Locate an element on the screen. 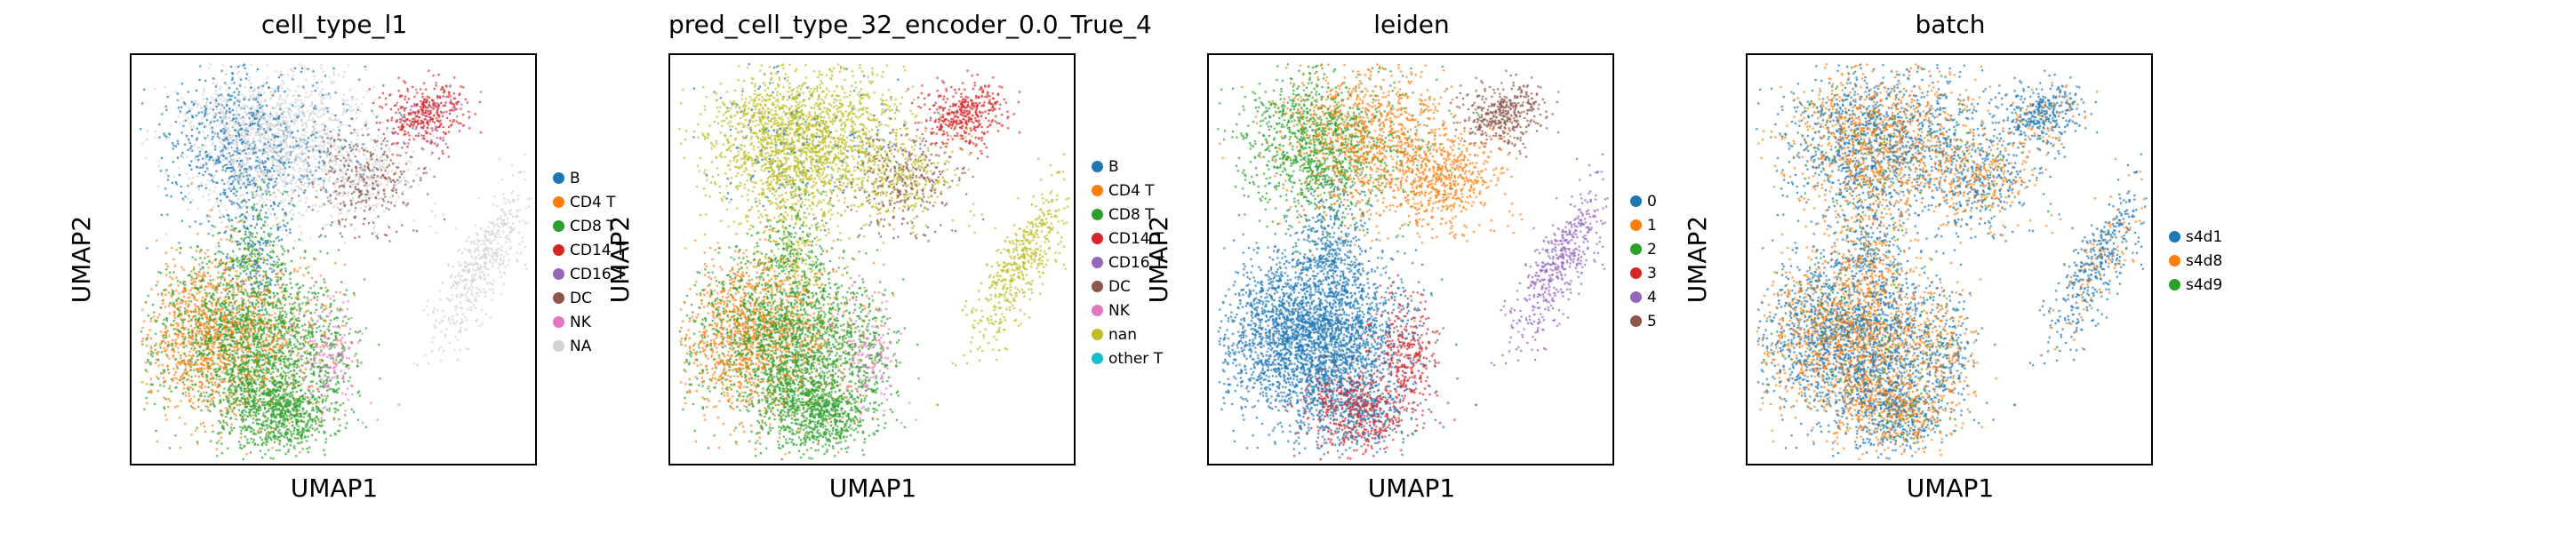  legend-item: 5 is located at coordinates (1643, 321).